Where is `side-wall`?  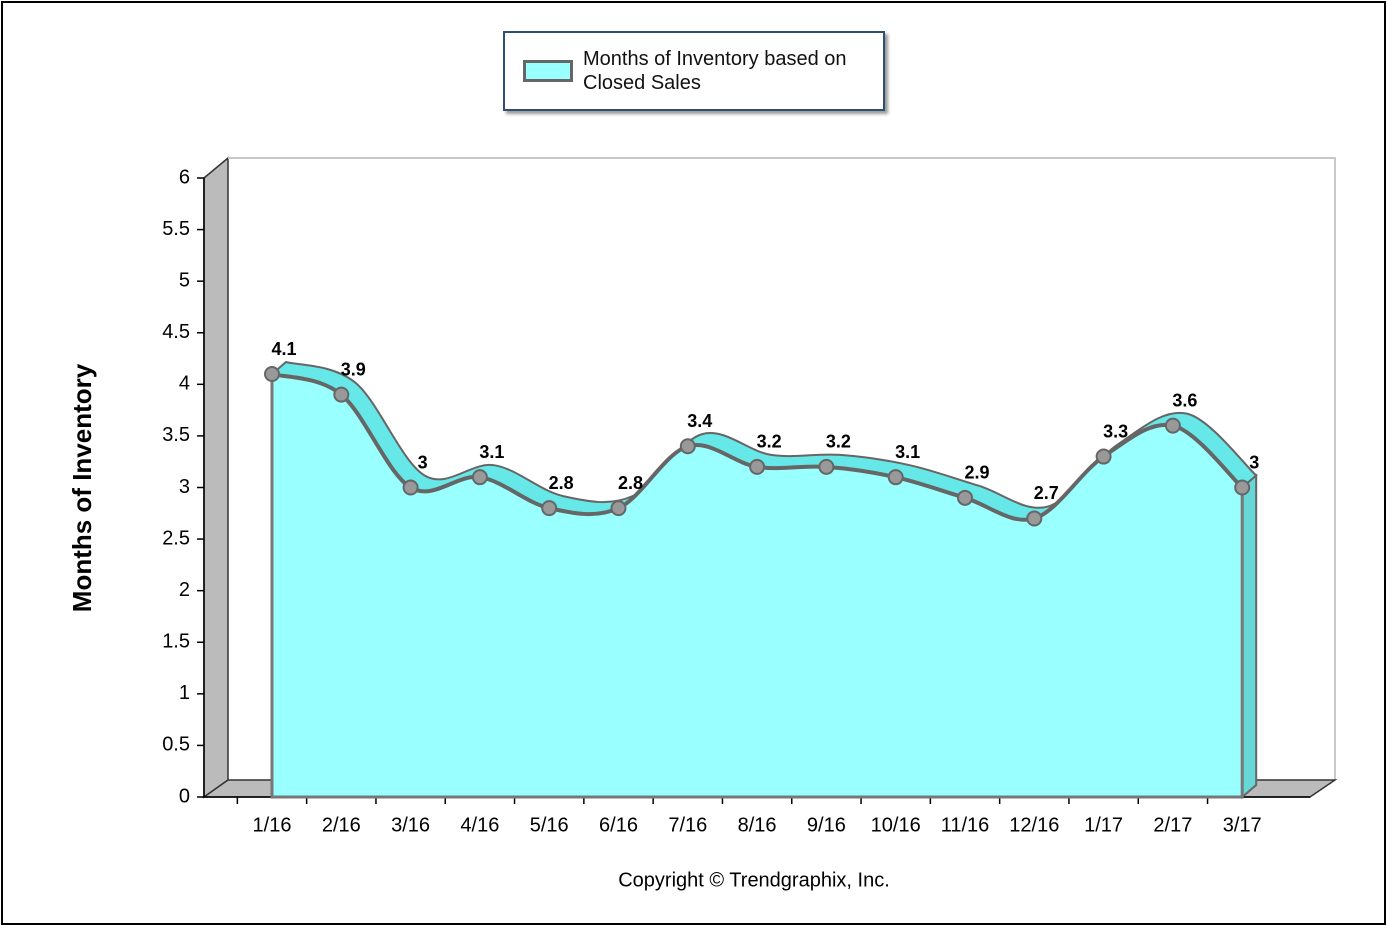
side-wall is located at coordinates (216, 477).